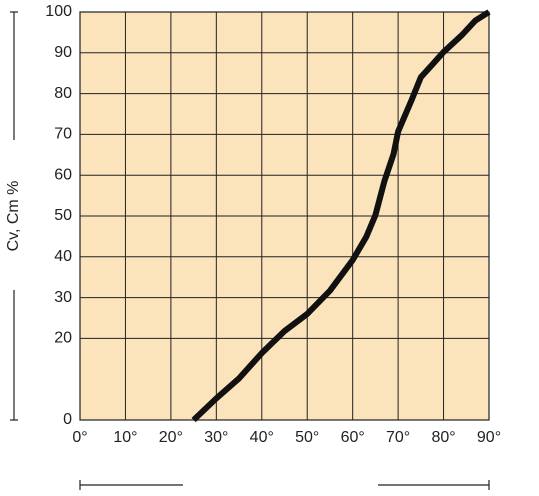 The width and height of the screenshot is (539, 496). I want to click on y-tick-label: 40, so click(63, 256).